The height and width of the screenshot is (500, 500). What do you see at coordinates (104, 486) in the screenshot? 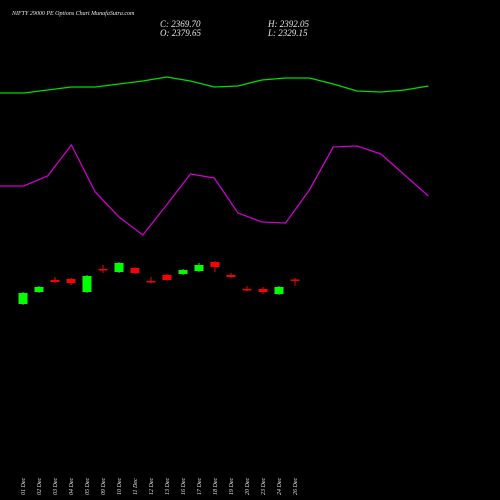
I see `x-tick-label: 09 Dec` at bounding box center [104, 486].